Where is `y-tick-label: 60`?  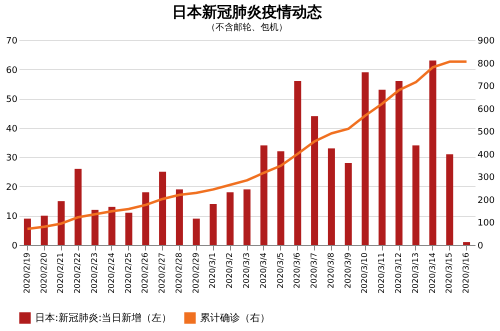 y-tick-label: 60 is located at coordinates (12, 71).